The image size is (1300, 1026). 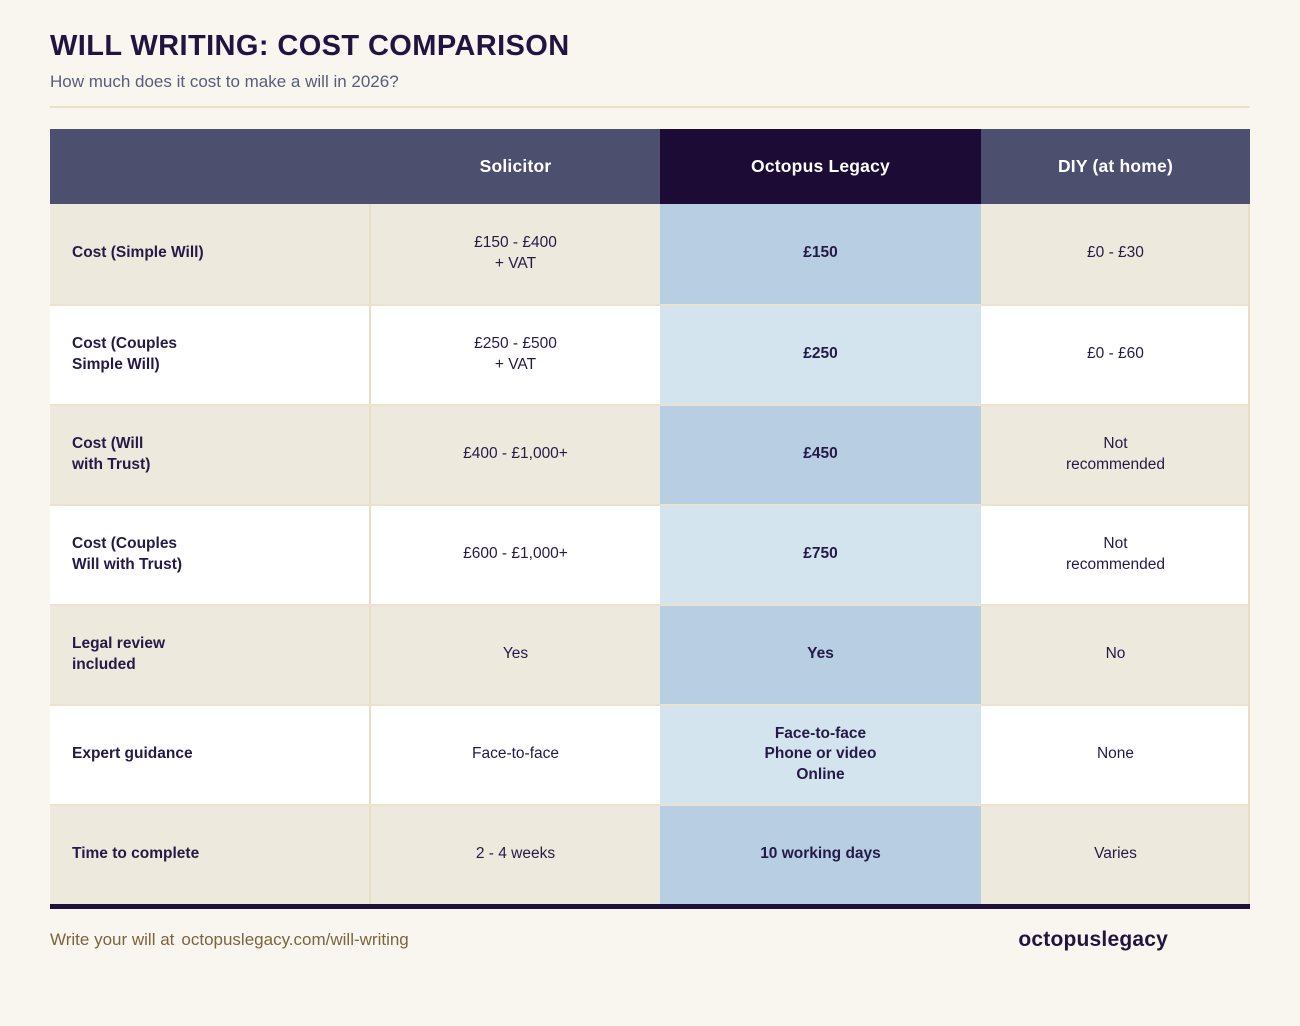 What do you see at coordinates (210, 854) in the screenshot?
I see `row-label: Time to complete` at bounding box center [210, 854].